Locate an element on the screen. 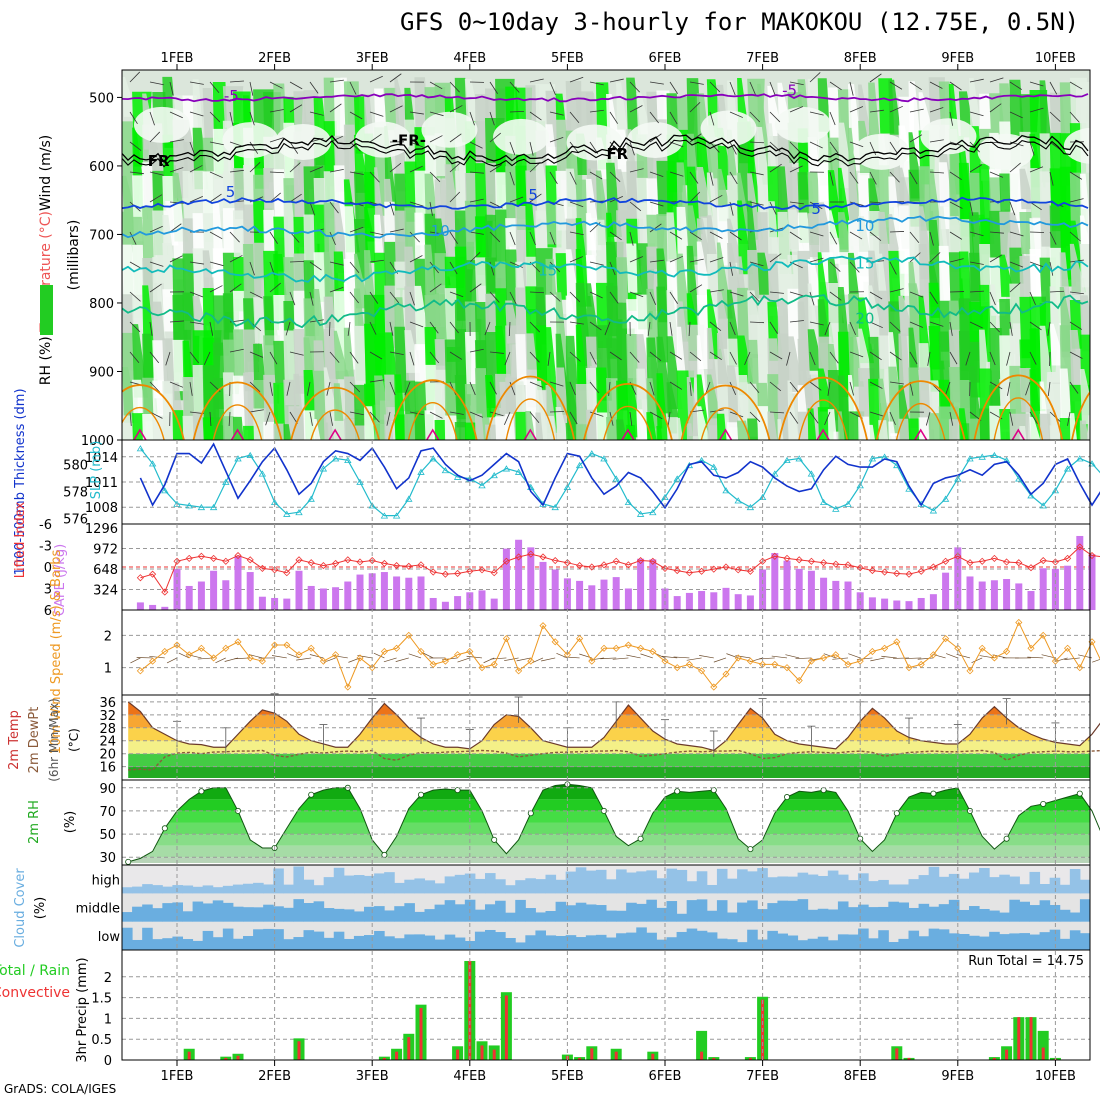  date-label-bottom: 1FEB is located at coordinates (177, 1076).